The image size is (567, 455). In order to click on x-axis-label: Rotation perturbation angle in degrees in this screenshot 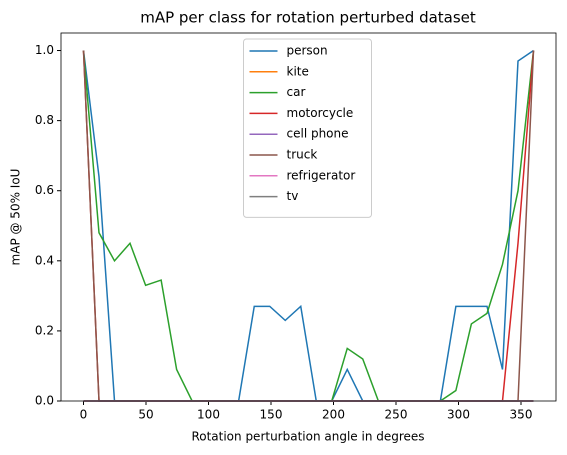, I will do `click(307, 437)`.